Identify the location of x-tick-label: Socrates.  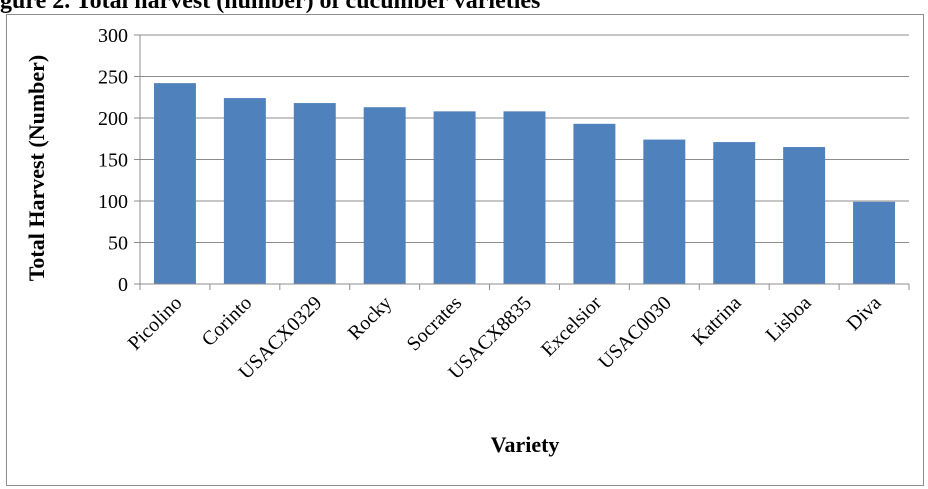
(435, 324).